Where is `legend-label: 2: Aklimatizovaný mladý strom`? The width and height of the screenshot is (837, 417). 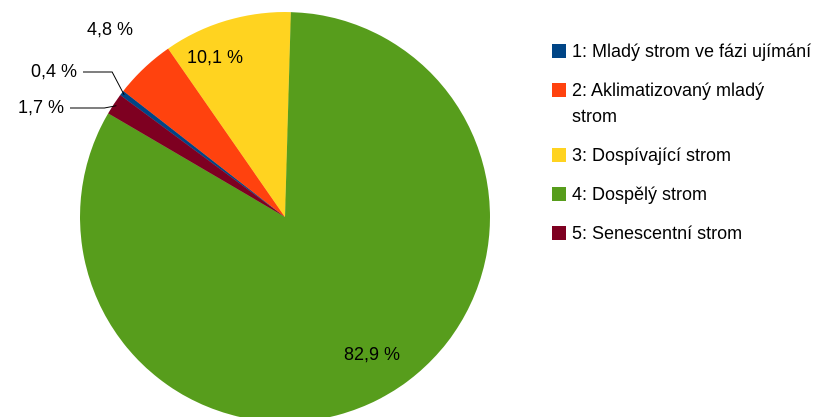
legend-label: 2: Aklimatizovaný mladý strom is located at coordinates (668, 103).